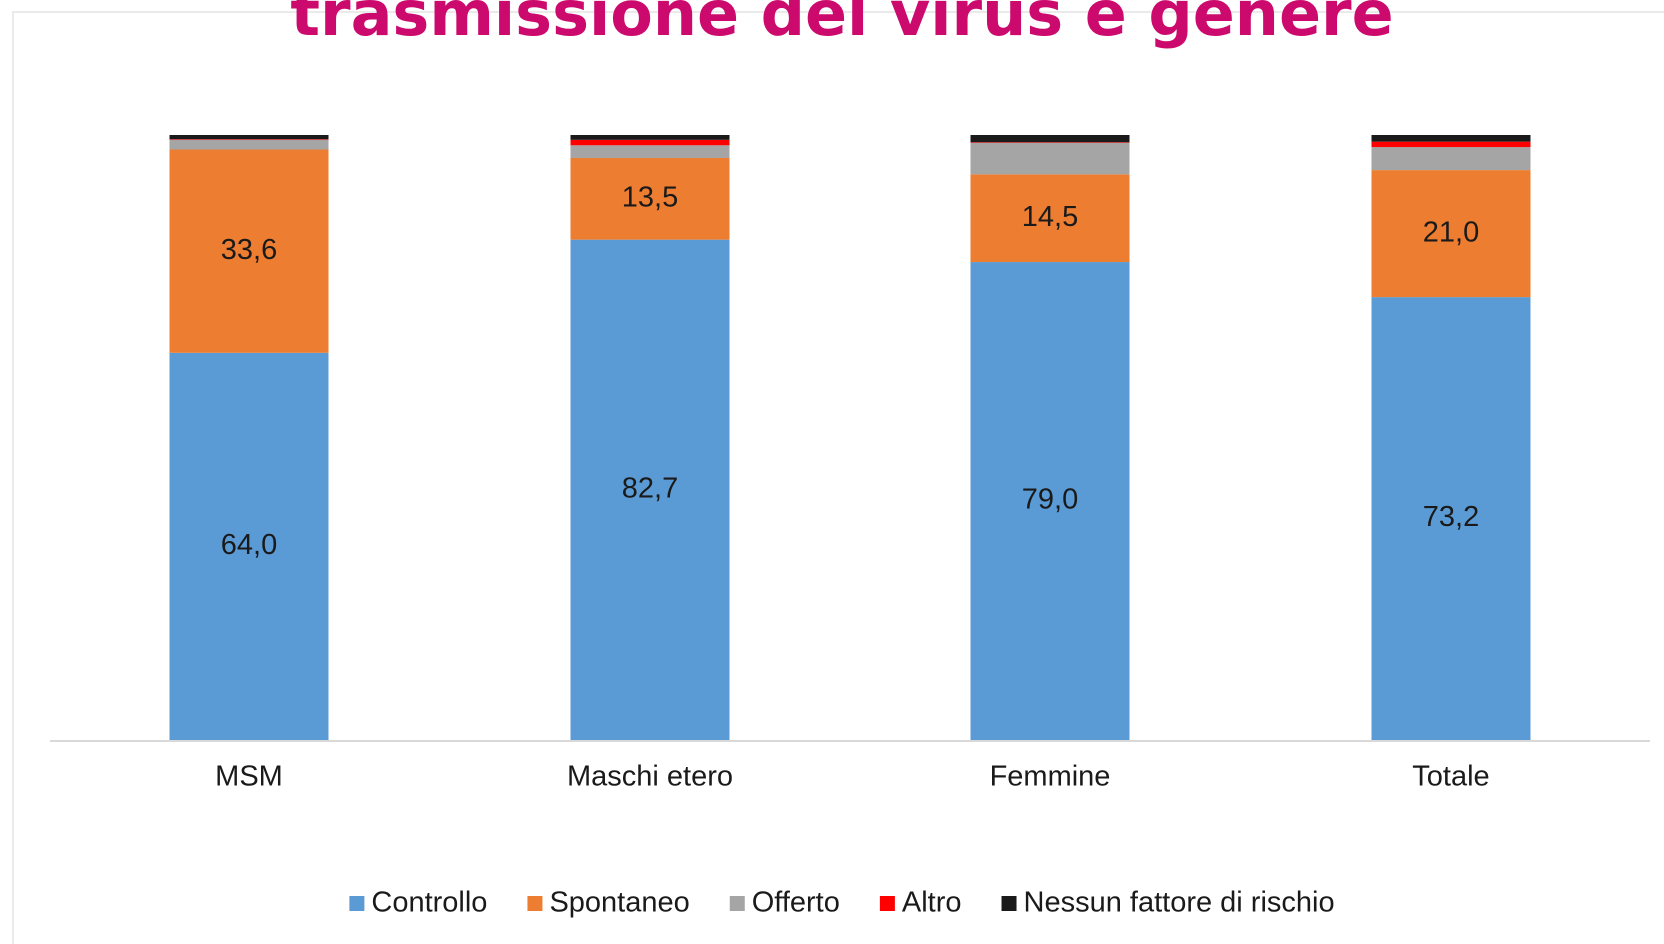 This screenshot has height=944, width=1664. I want to click on legend-label: Altro, so click(932, 903).